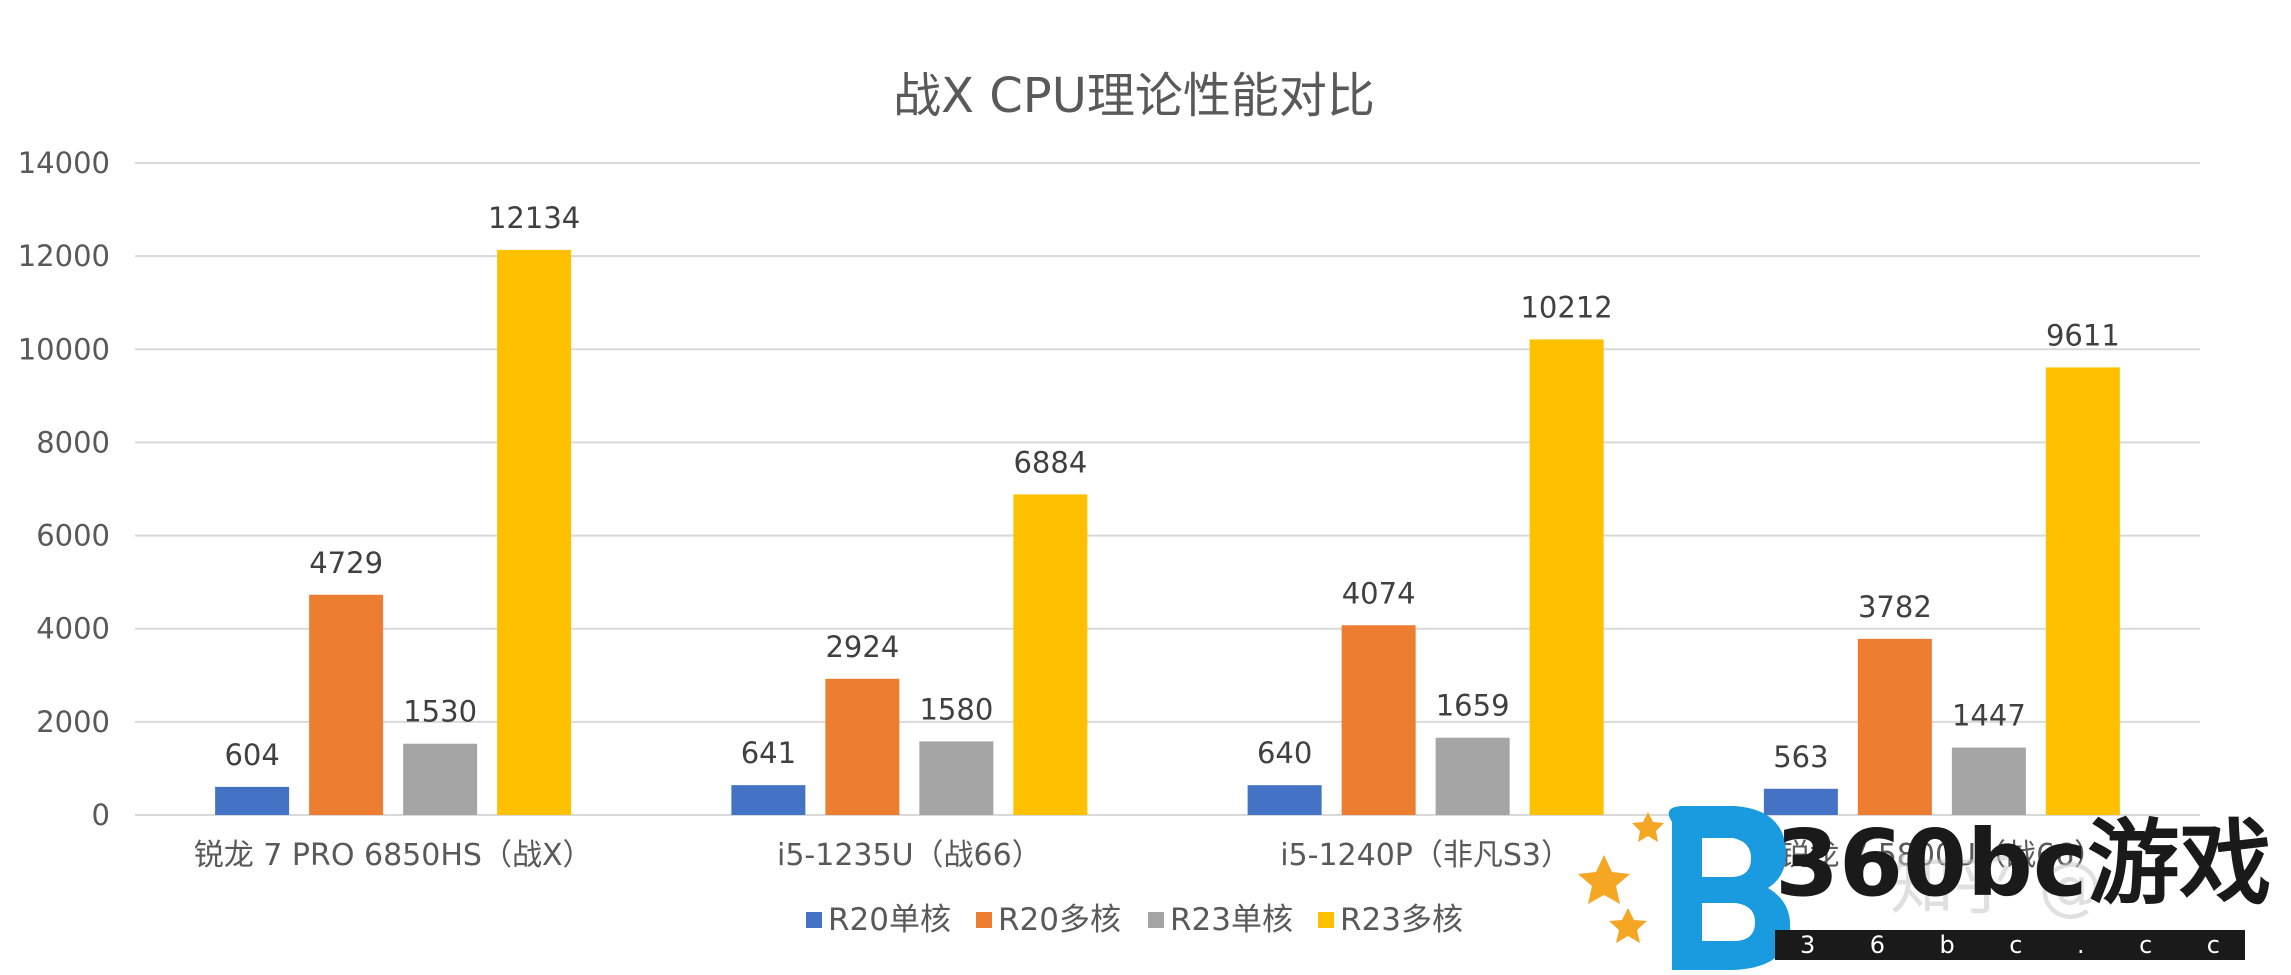 This screenshot has height=975, width=2291. I want to click on chart-title: 战X CPU理论性能对比, so click(1134, 96).